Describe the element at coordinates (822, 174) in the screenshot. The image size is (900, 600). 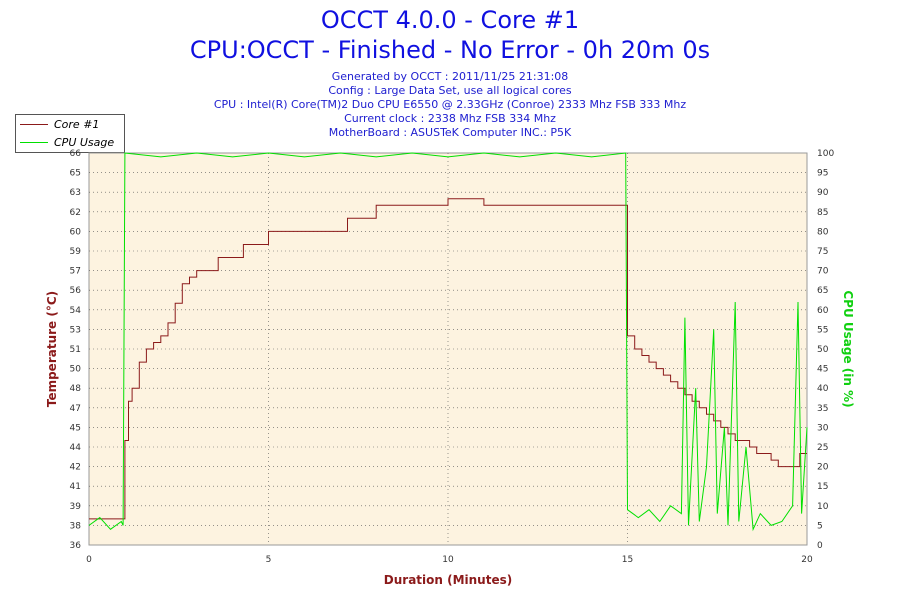
I see `y2-tick-label: 95` at that location.